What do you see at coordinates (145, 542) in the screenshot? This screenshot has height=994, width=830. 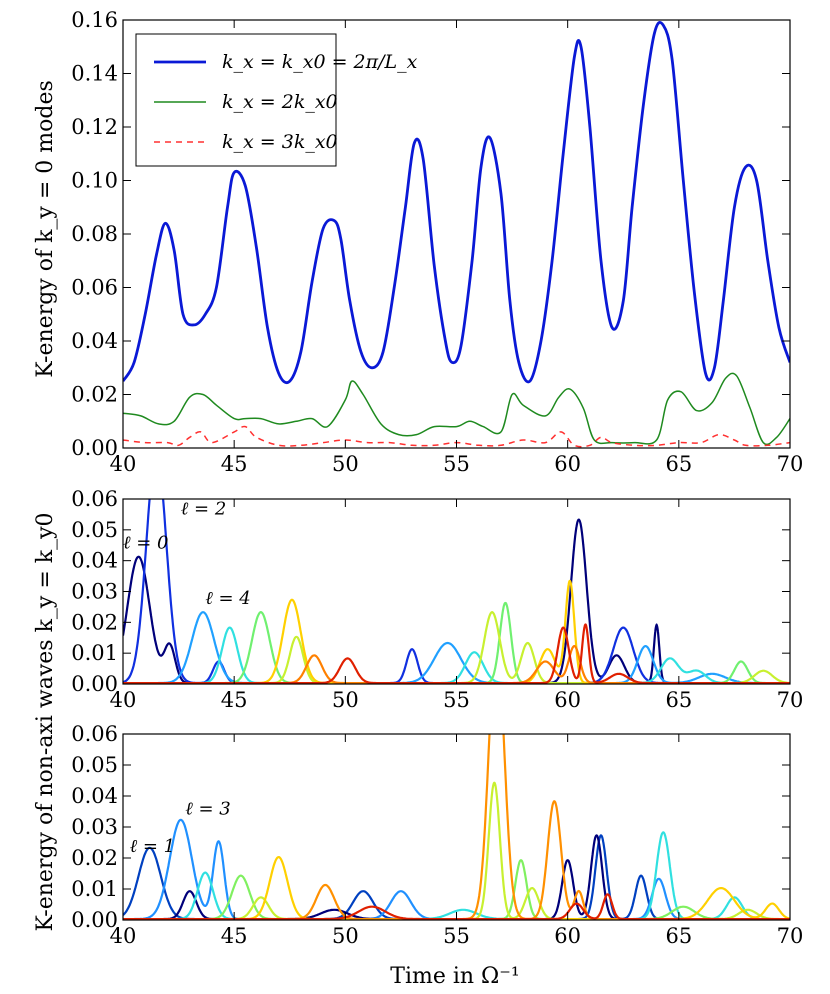 I see `annotation-label: ℓ = 0` at bounding box center [145, 542].